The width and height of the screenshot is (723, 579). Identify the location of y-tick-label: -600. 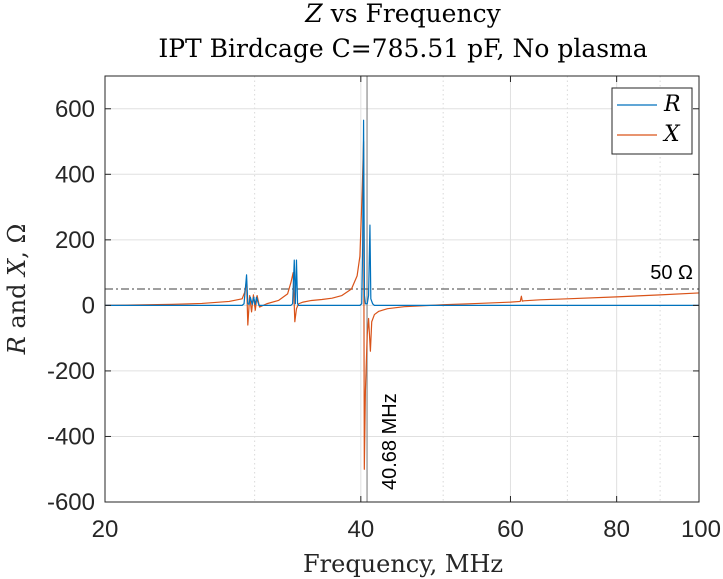
(71, 502).